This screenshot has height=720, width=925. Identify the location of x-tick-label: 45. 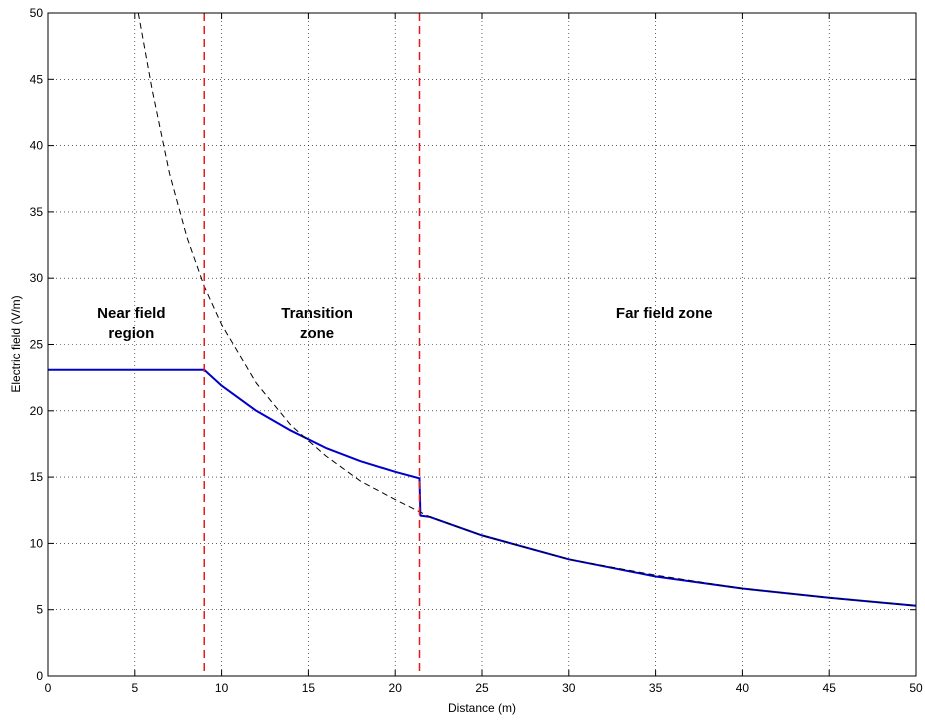
(830, 688).